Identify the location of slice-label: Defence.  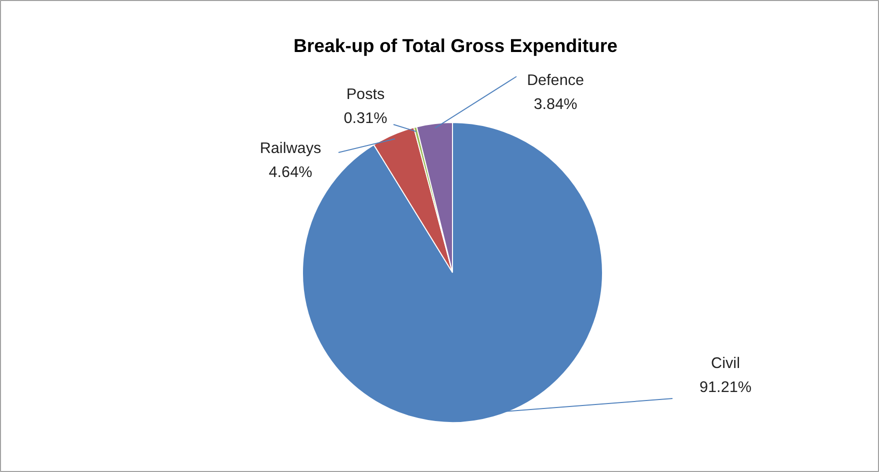
(555, 80).